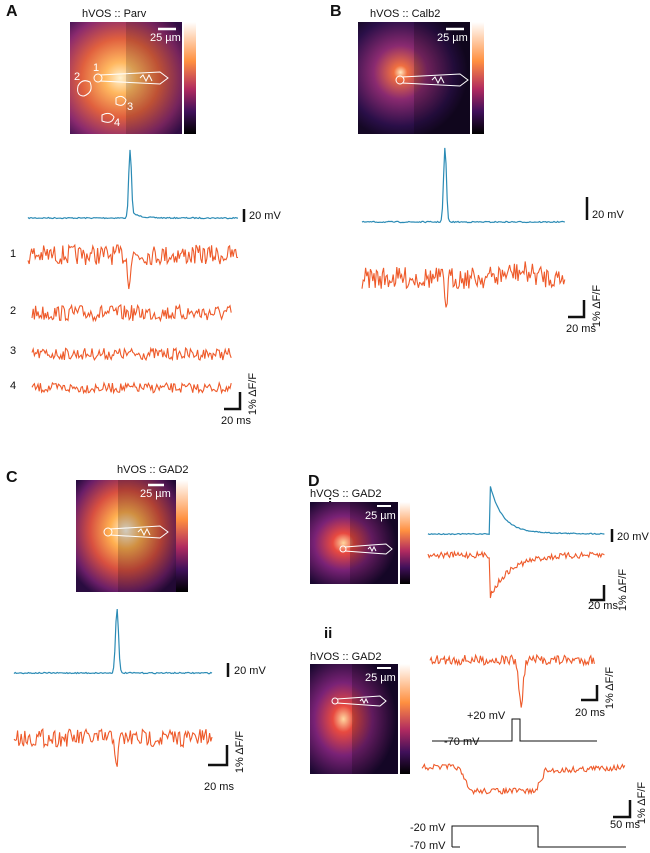 The width and height of the screenshot is (650, 853). I want to click on panel-label: A, so click(12, 11).